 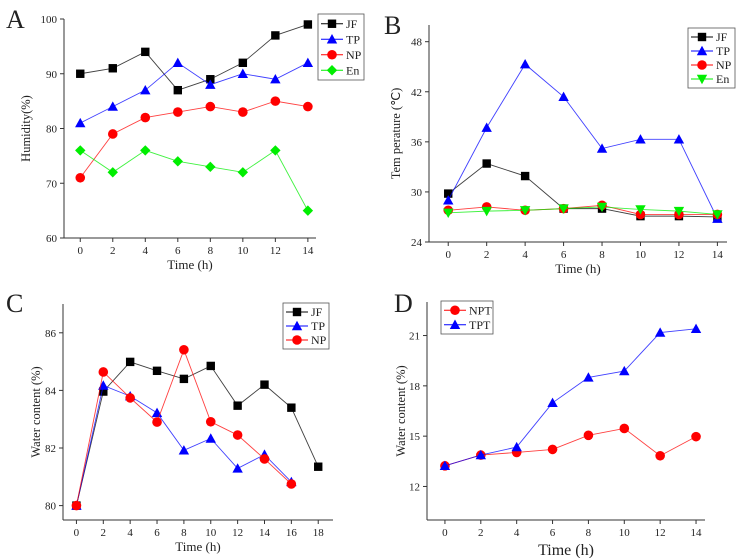 I want to click on series-tpt, so click(x=570, y=397).